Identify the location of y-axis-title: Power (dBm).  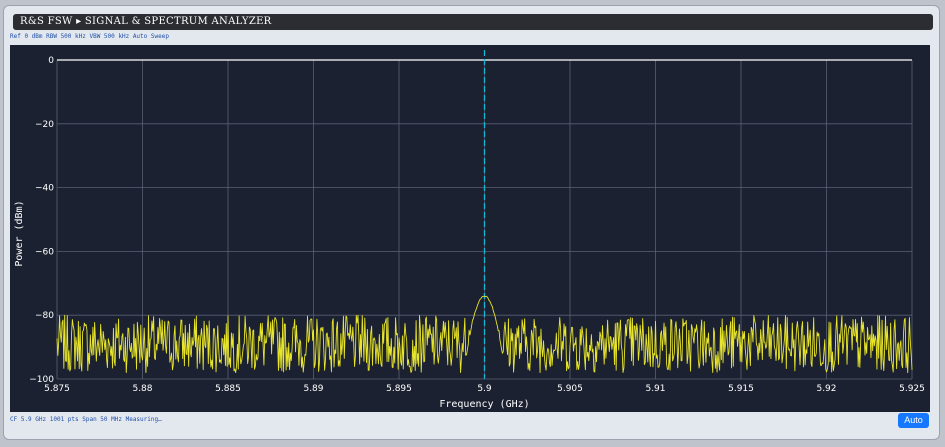
(19, 233).